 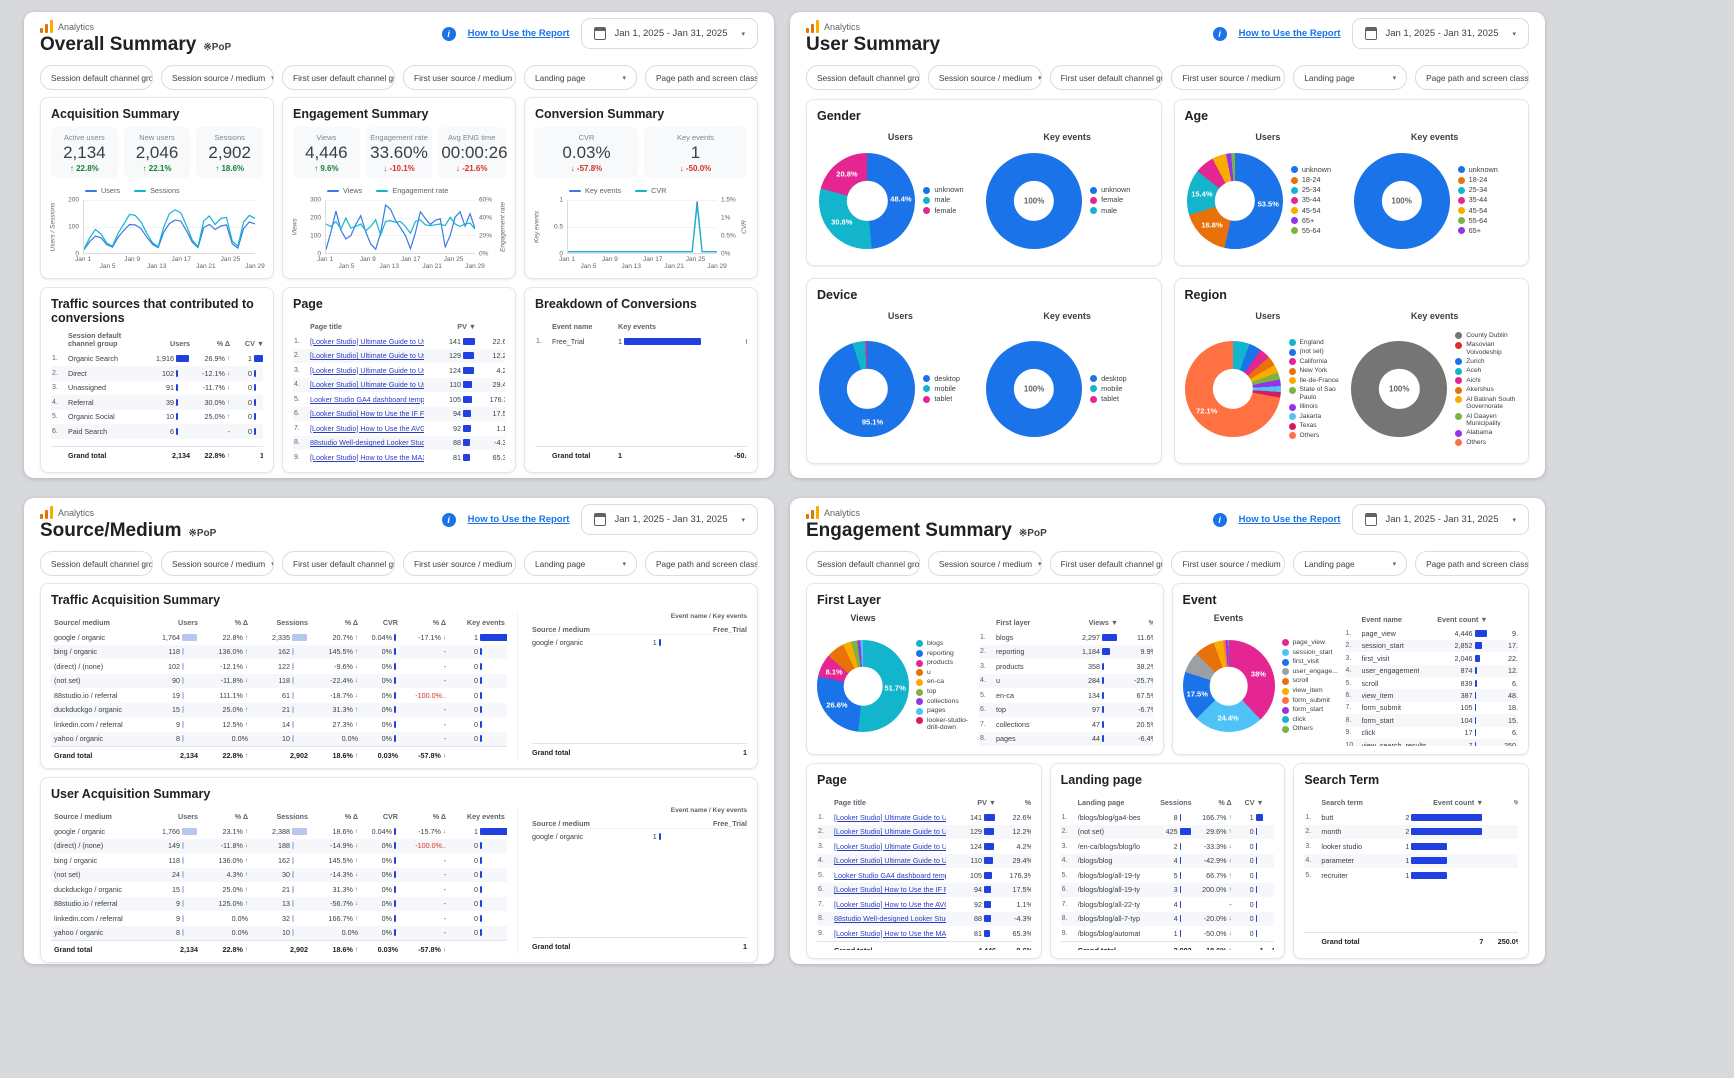 What do you see at coordinates (95, 340) in the screenshot?
I see `column-header: Session default channel group` at bounding box center [95, 340].